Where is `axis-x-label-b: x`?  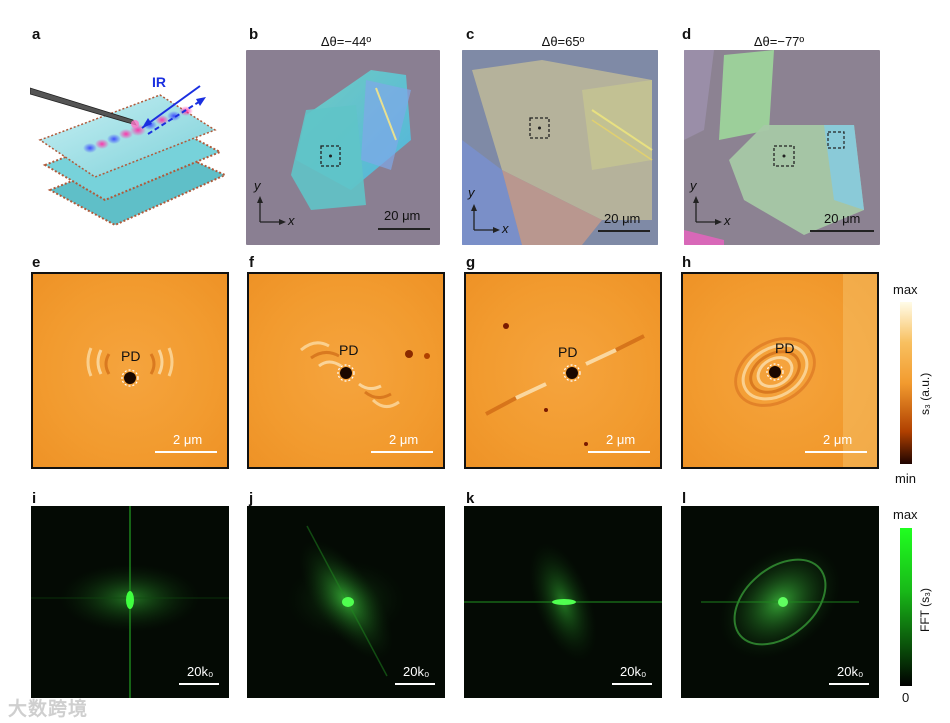
axis-x-label-b: x is located at coordinates (291, 220).